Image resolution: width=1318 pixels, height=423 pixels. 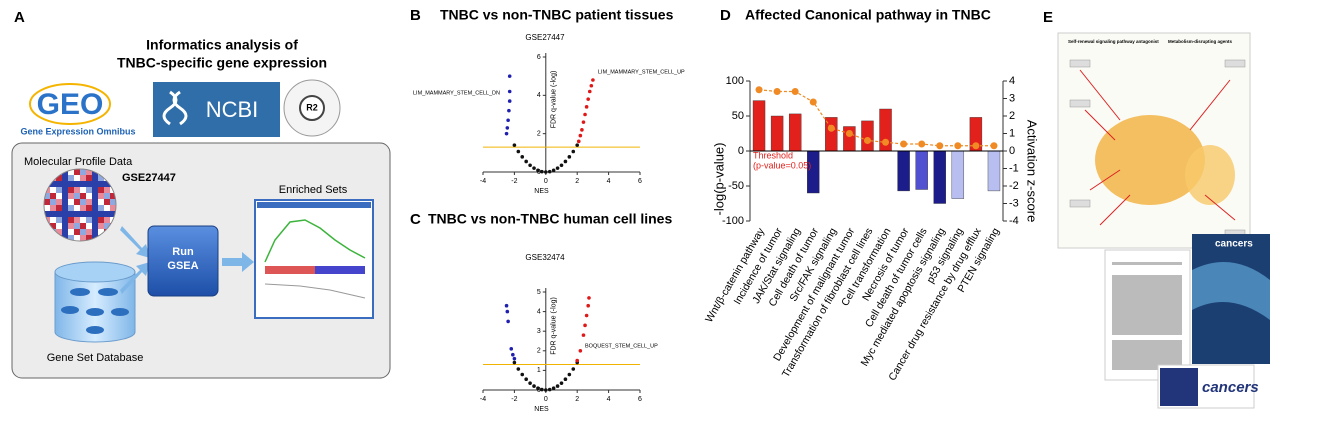 What do you see at coordinates (182, 266) in the screenshot?
I see `run-label: GSEA` at bounding box center [182, 266].